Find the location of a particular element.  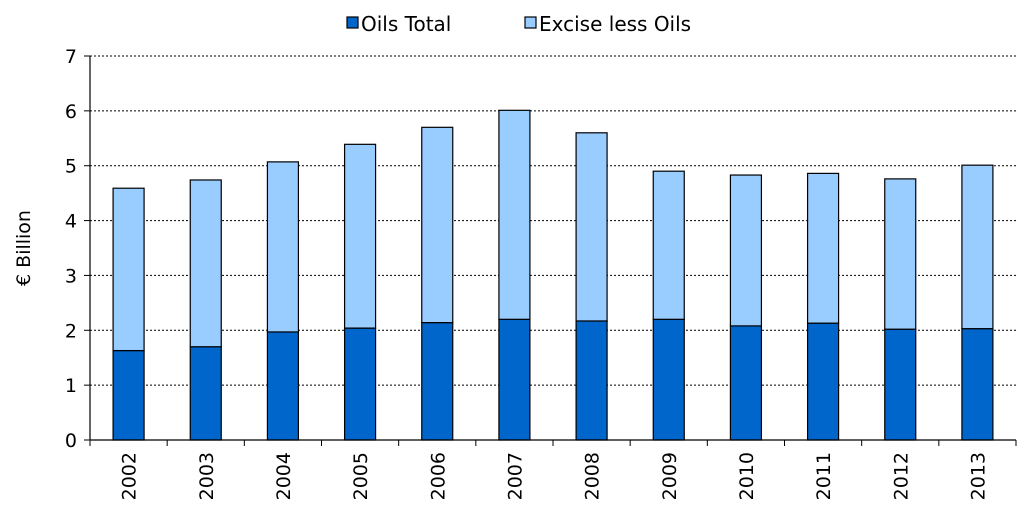

y-tick-label: 4 is located at coordinates (71, 222).